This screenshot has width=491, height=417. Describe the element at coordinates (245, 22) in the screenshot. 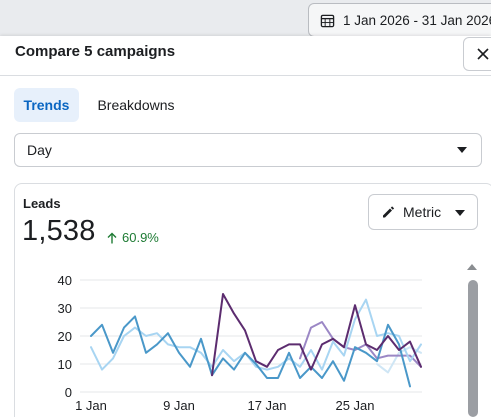

I see `top-bar: 1 Jan 2026 - 31 Jan 2026` at that location.